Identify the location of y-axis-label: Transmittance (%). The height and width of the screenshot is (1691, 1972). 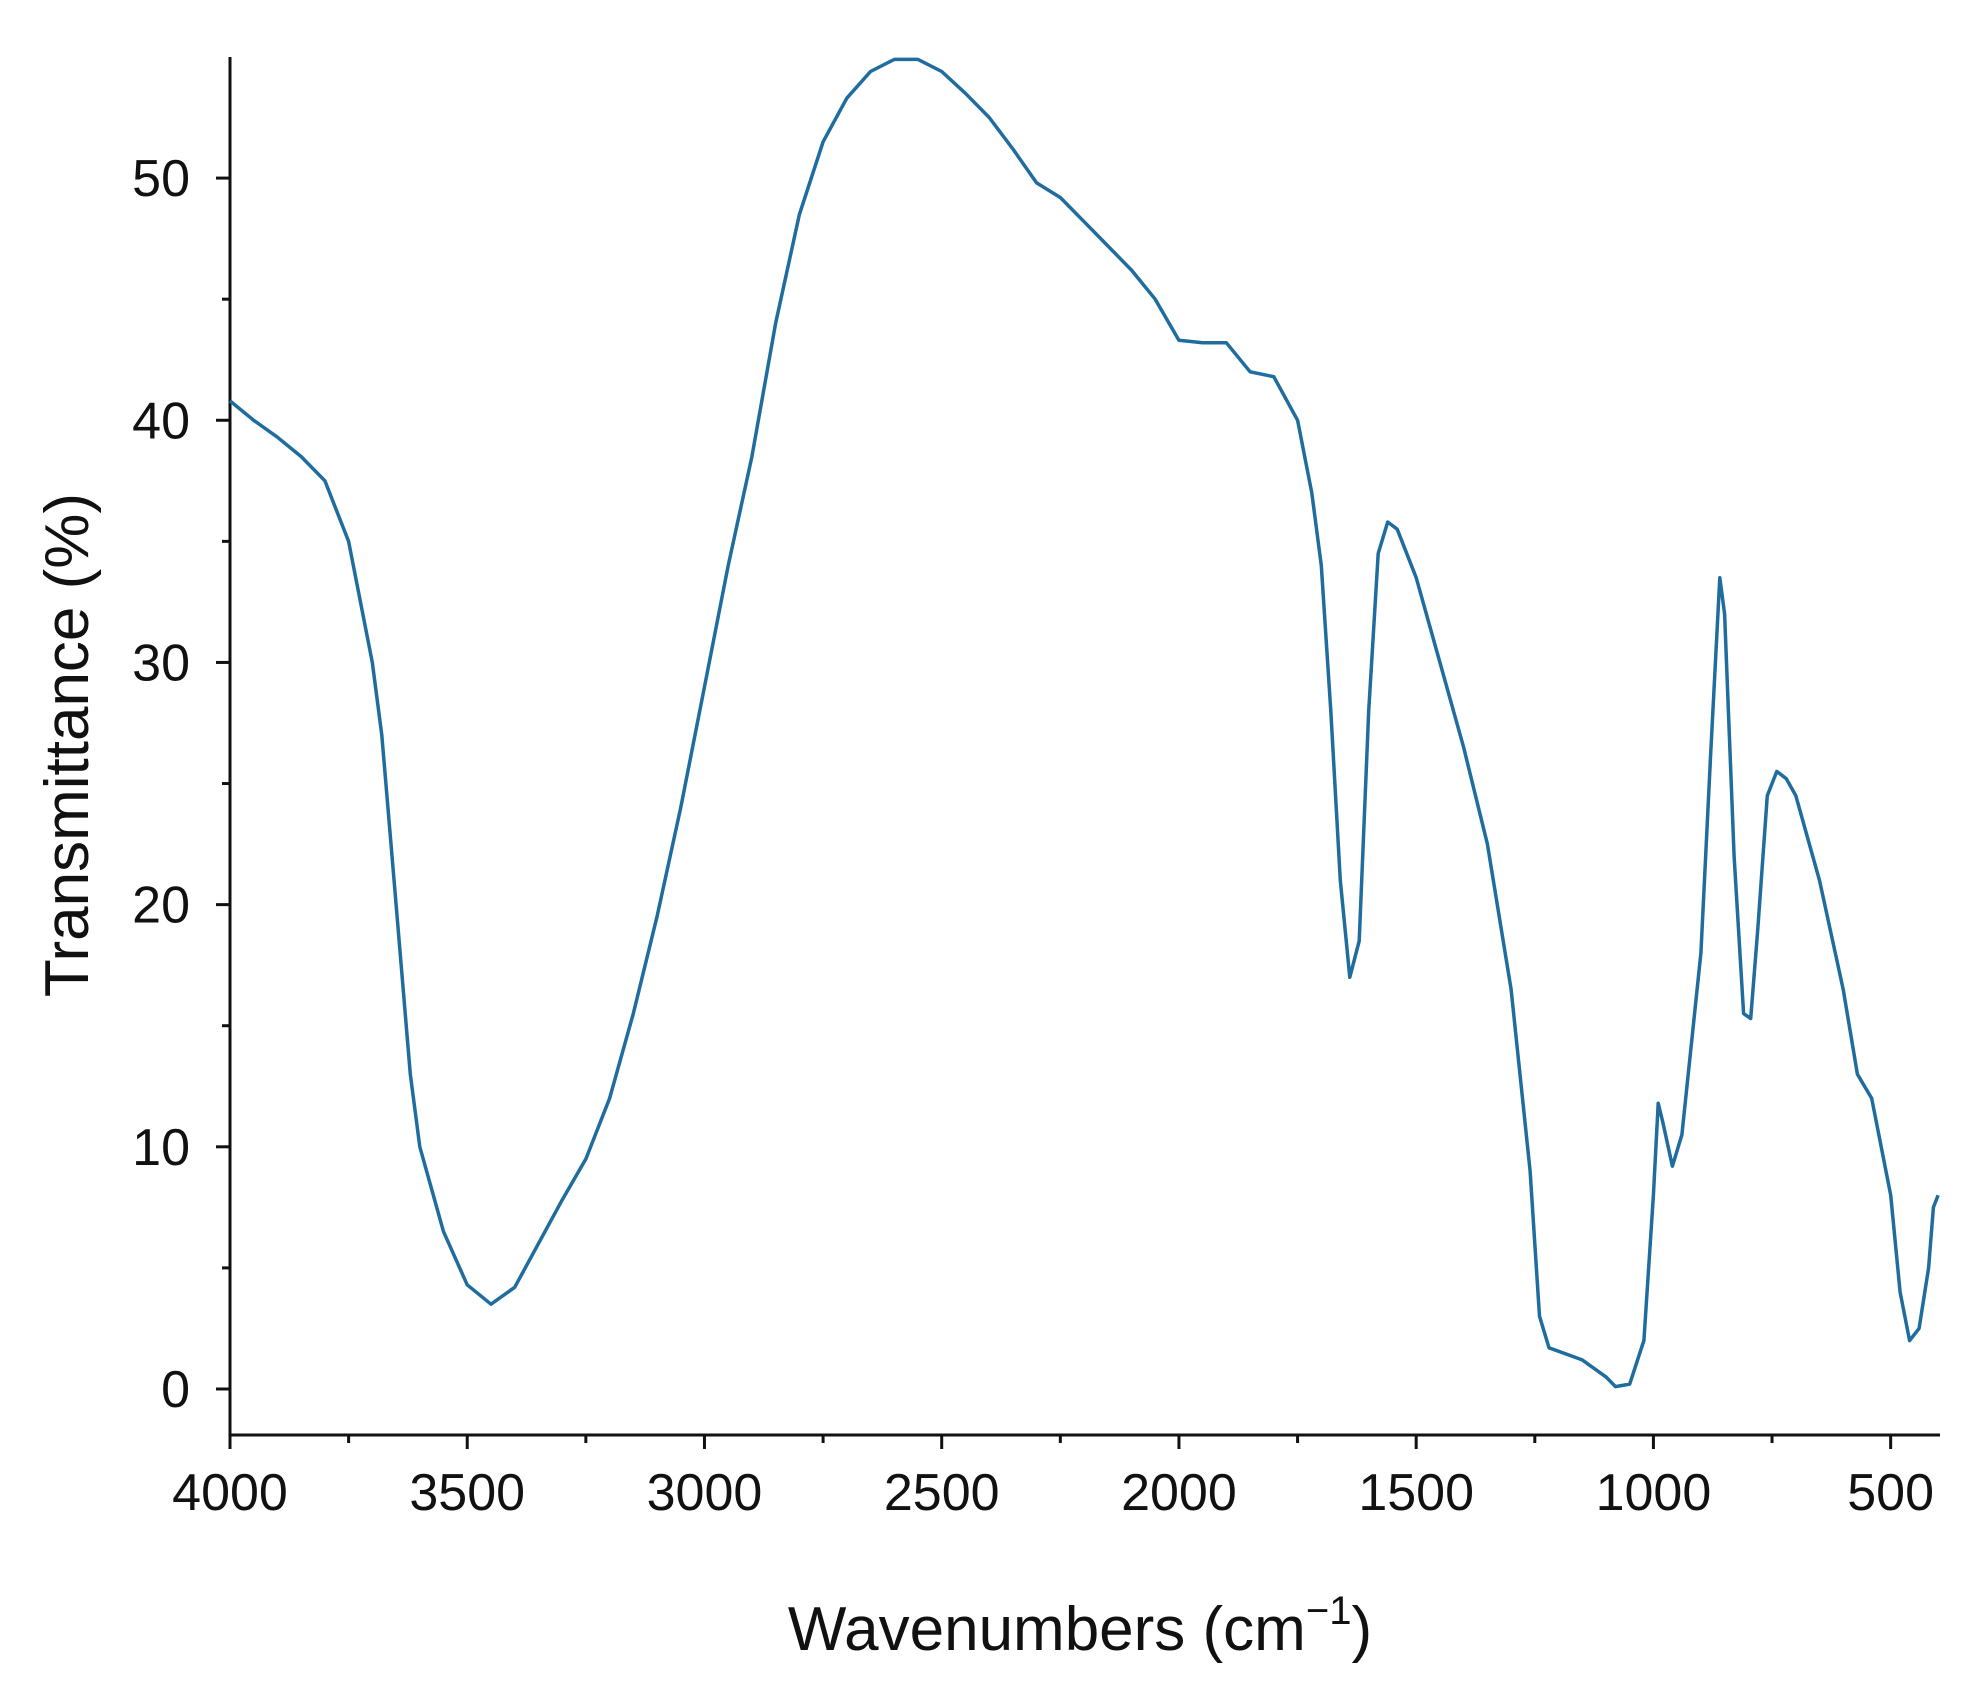
(67, 745).